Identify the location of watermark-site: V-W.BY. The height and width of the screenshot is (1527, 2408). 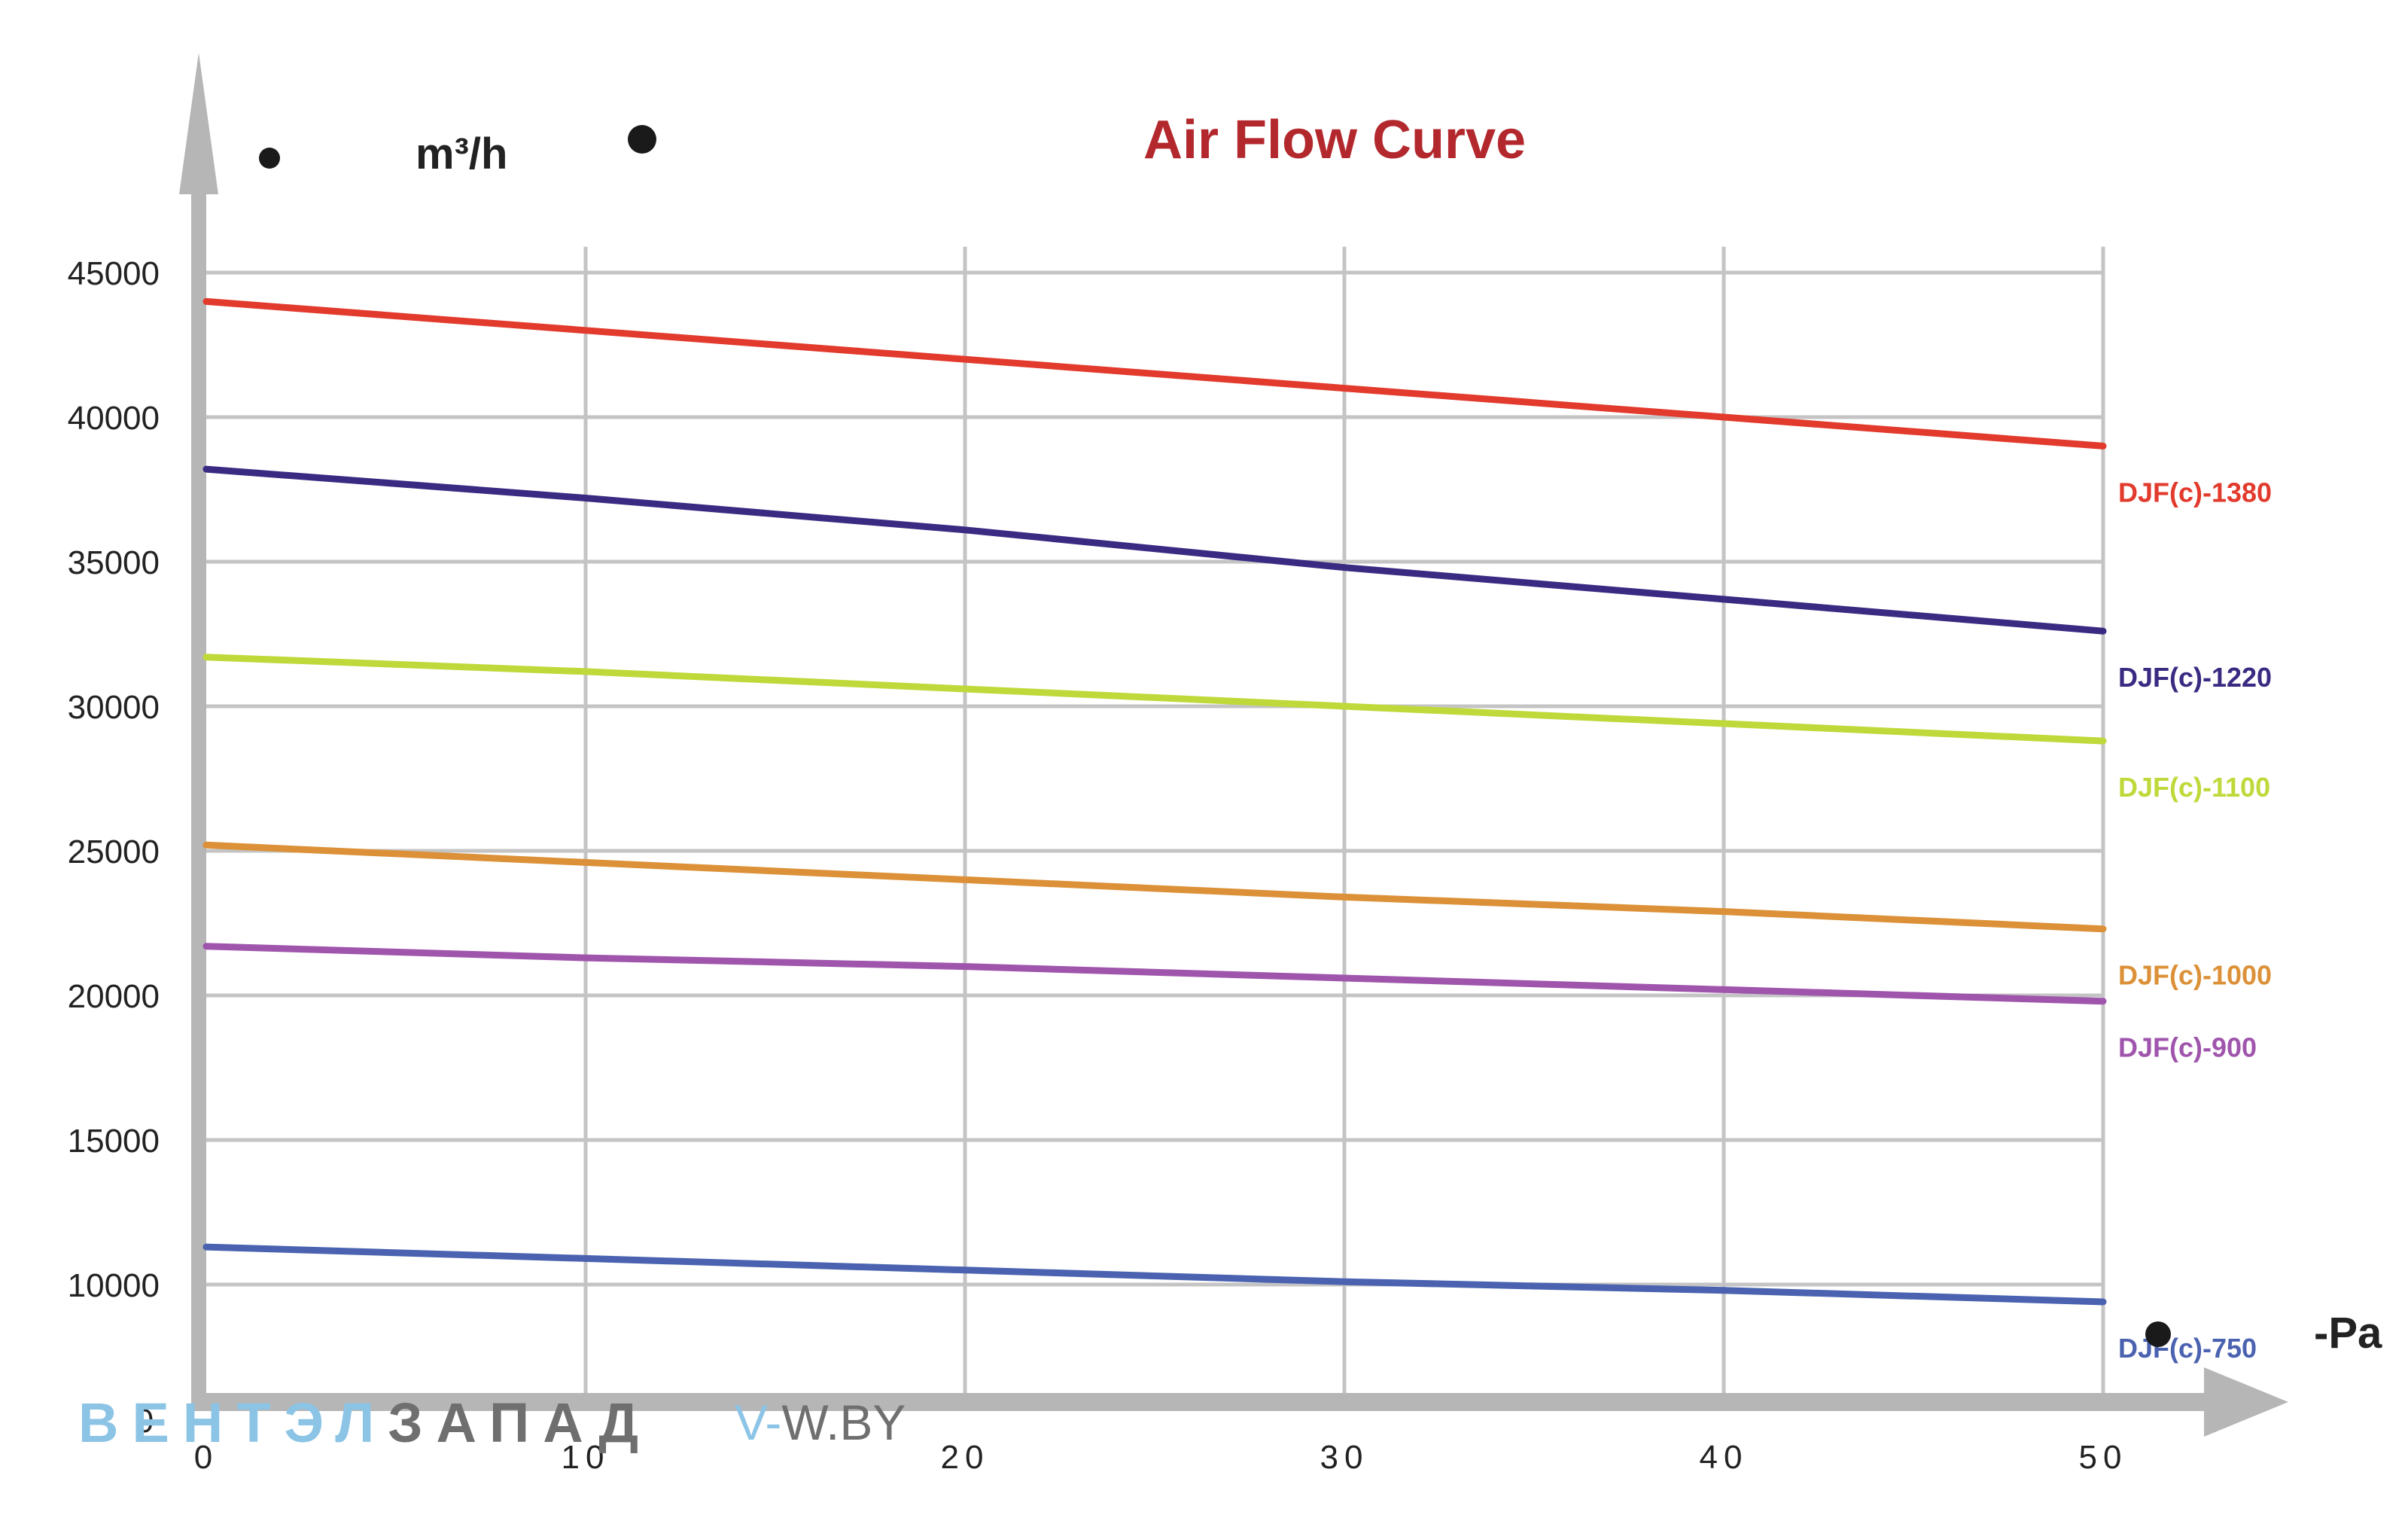
(820, 1422).